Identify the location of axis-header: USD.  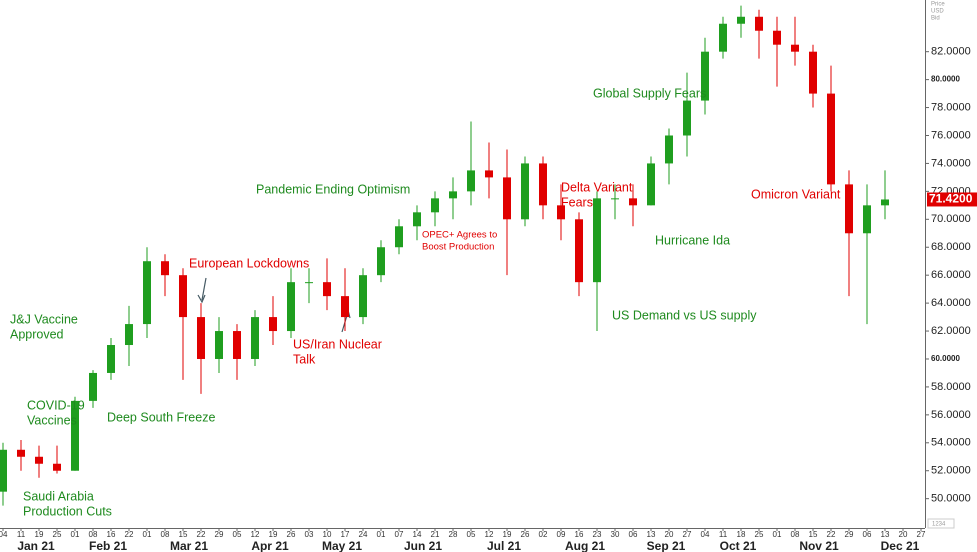
(937, 12).